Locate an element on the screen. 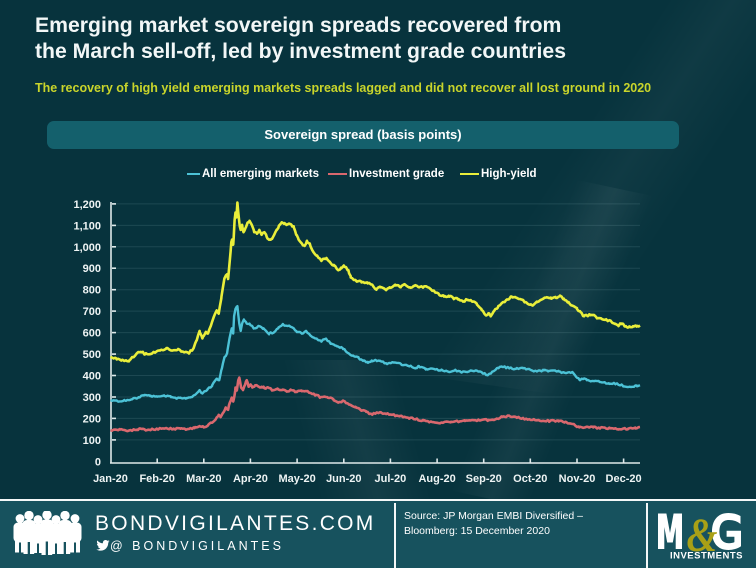  svg-text: Jan-20 is located at coordinates (110, 479).